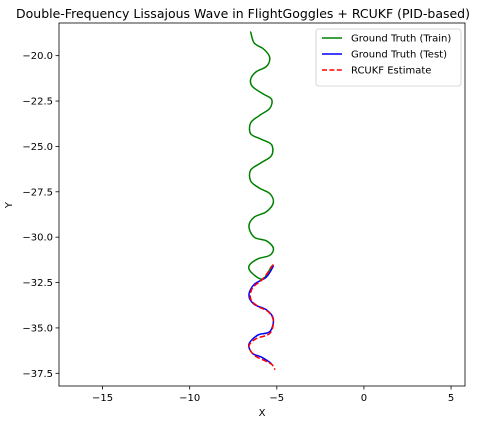 This screenshot has height=424, width=488. What do you see at coordinates (37, 283) in the screenshot?
I see `y-tick-label: −32.5` at bounding box center [37, 283].